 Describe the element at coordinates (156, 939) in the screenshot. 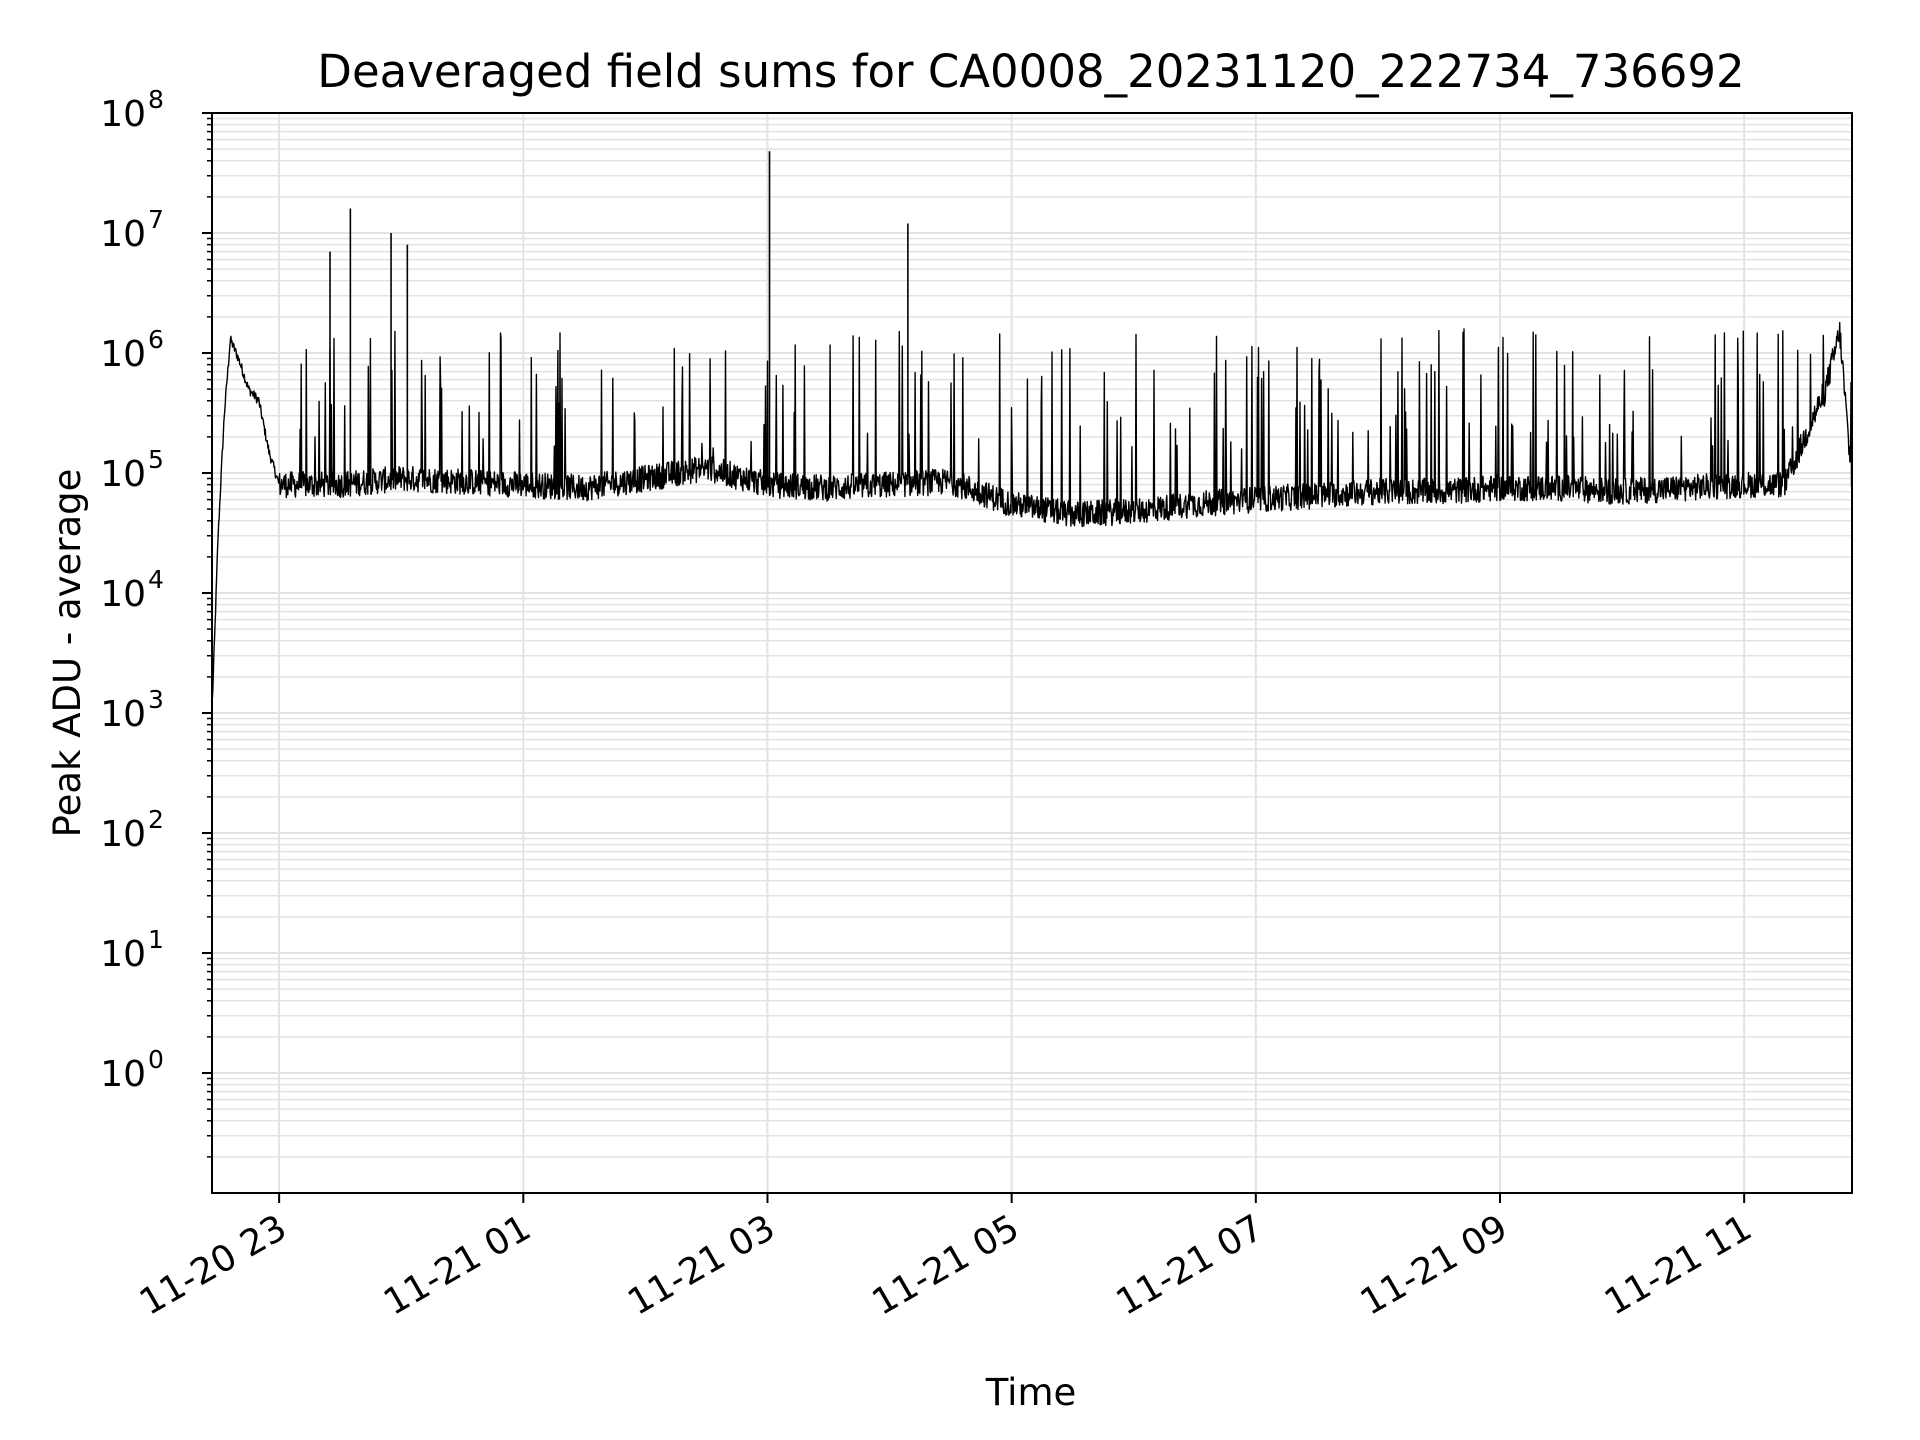

I see `y-tick-exponent: 1` at that location.